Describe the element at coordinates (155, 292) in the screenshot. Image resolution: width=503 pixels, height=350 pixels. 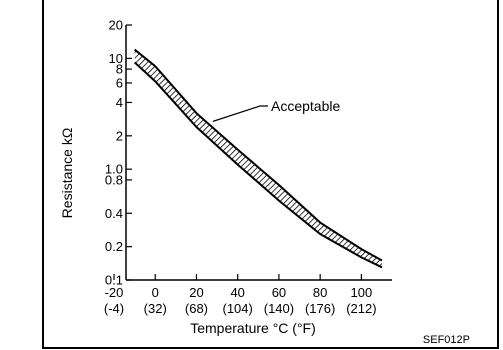
I see `x-tick-label-c: 0` at that location.